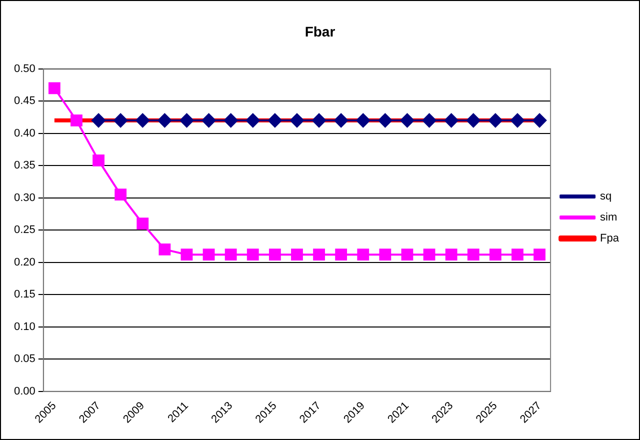 The image size is (640, 440). I want to click on y-tick-label: 0.00, so click(25, 391).